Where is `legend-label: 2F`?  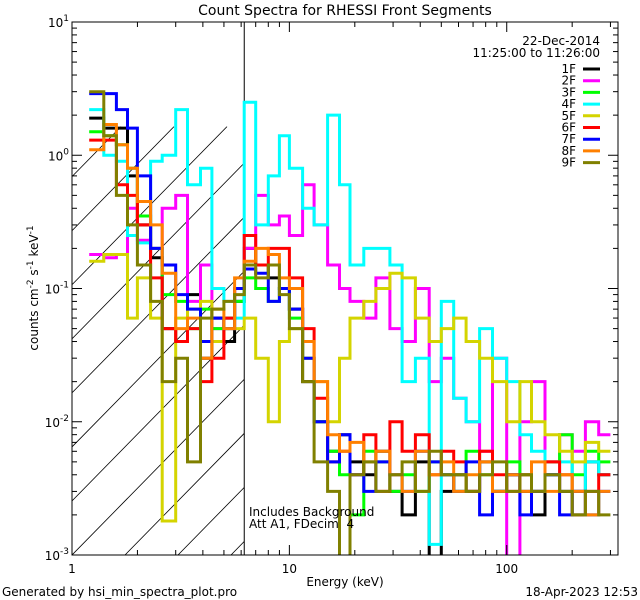 legend-label: 2F is located at coordinates (568, 81).